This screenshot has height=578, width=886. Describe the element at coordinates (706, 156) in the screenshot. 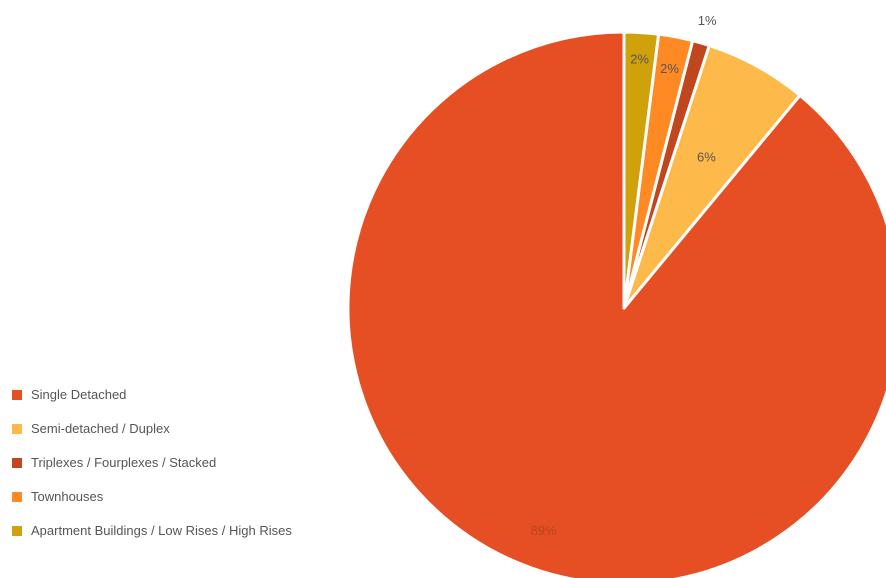

I see `pie-slice-label-1: 6%` at that location.